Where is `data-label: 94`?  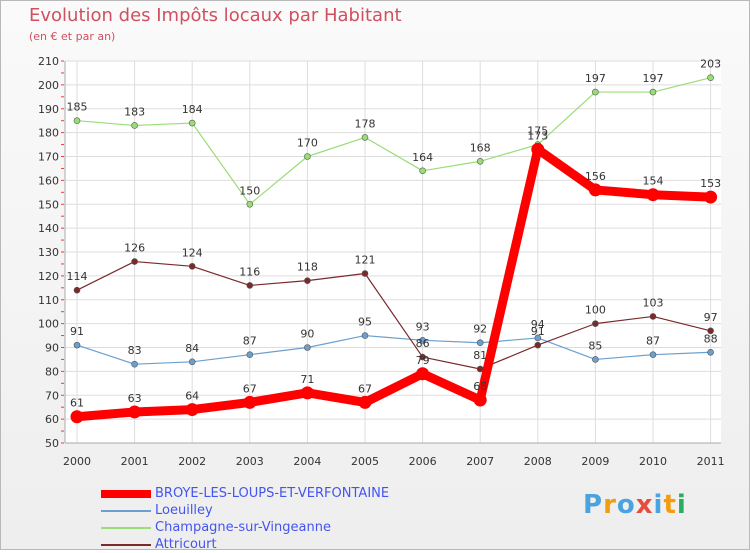 data-label: 94 is located at coordinates (538, 324).